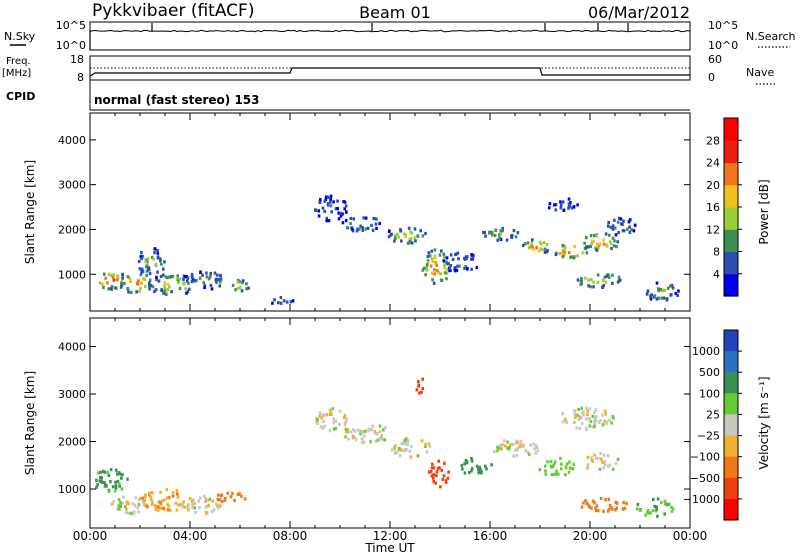 Image resolution: width=800 pixels, height=554 pixels. Describe the element at coordinates (639, 12) in the screenshot. I see `date-title: 06/Mar/2012` at that location.